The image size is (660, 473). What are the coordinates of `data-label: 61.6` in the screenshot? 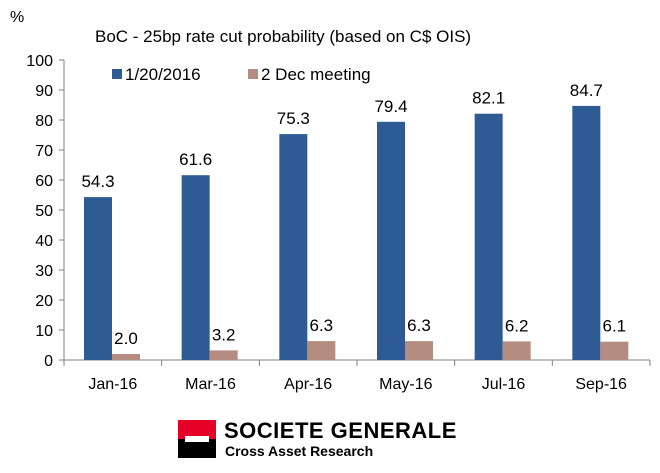 It's located at (195, 159).